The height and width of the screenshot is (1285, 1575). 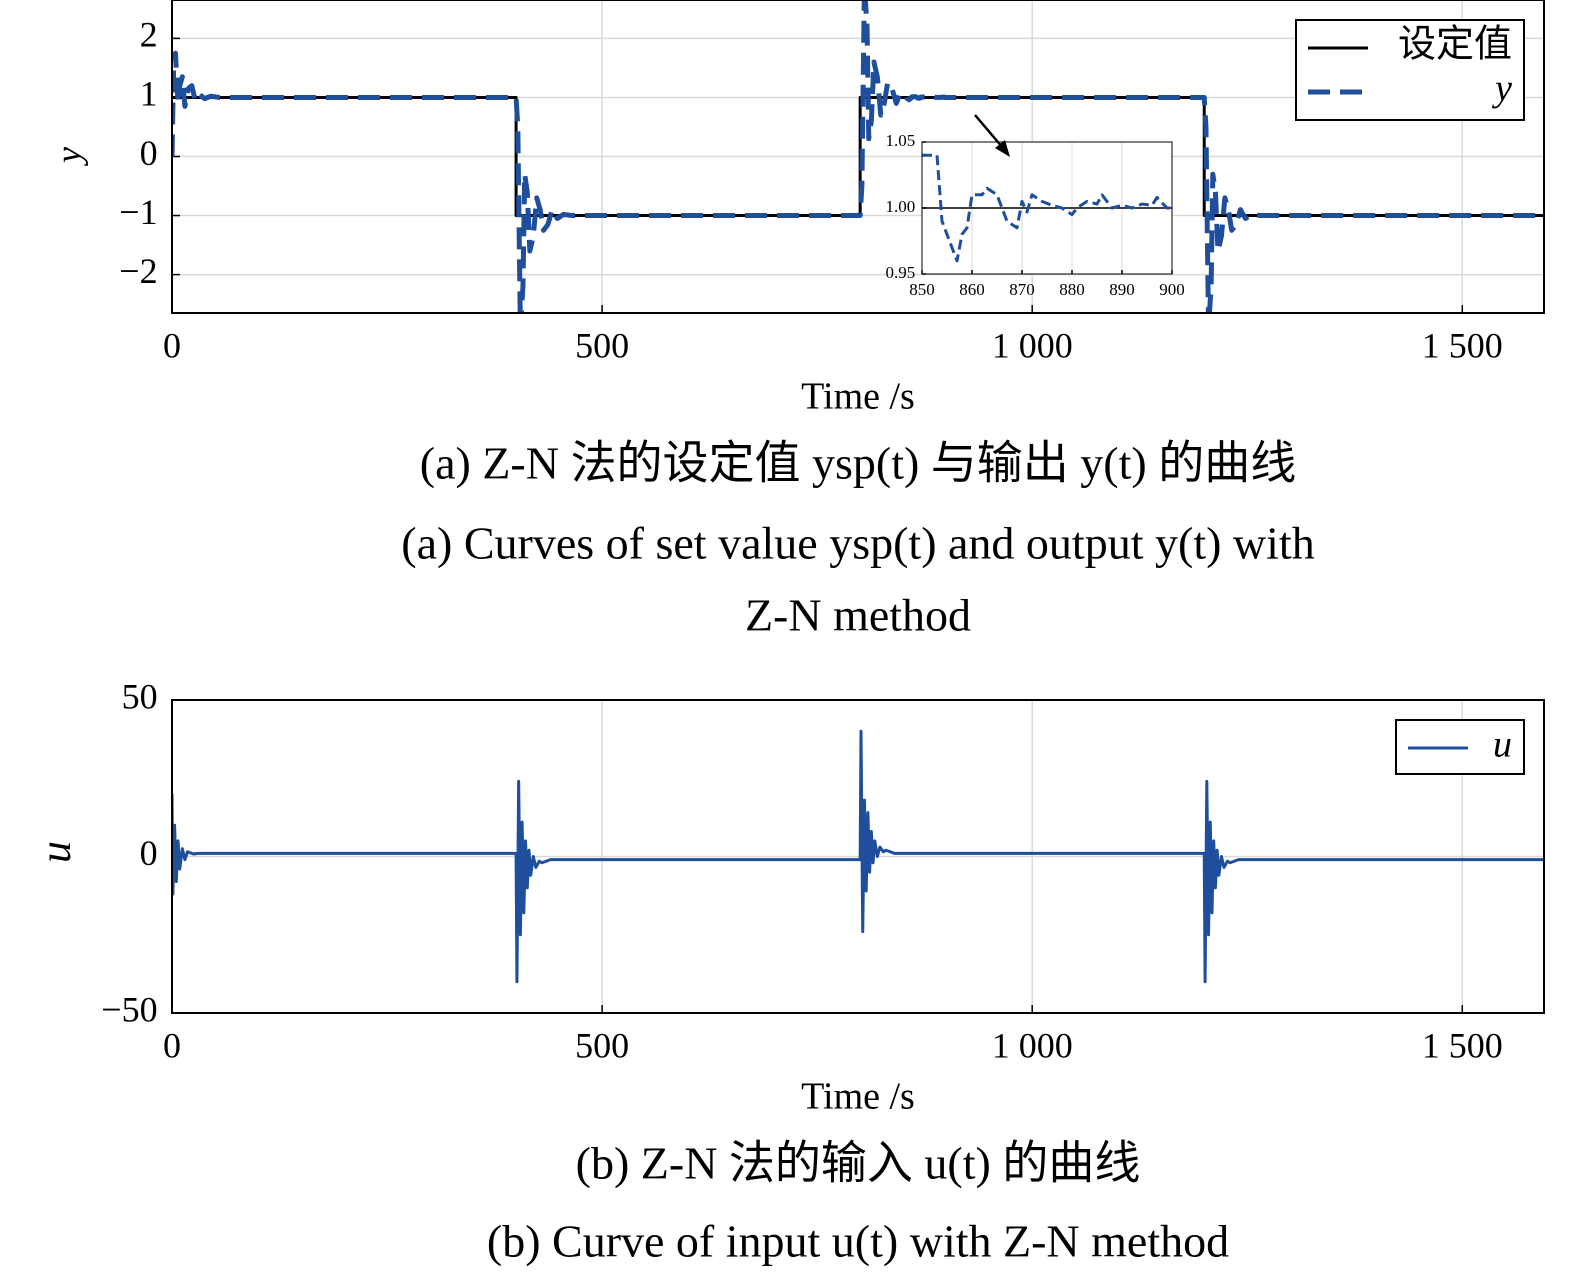 What do you see at coordinates (900, 140) in the screenshot?
I see `y-tick-label: 1.05` at bounding box center [900, 140].